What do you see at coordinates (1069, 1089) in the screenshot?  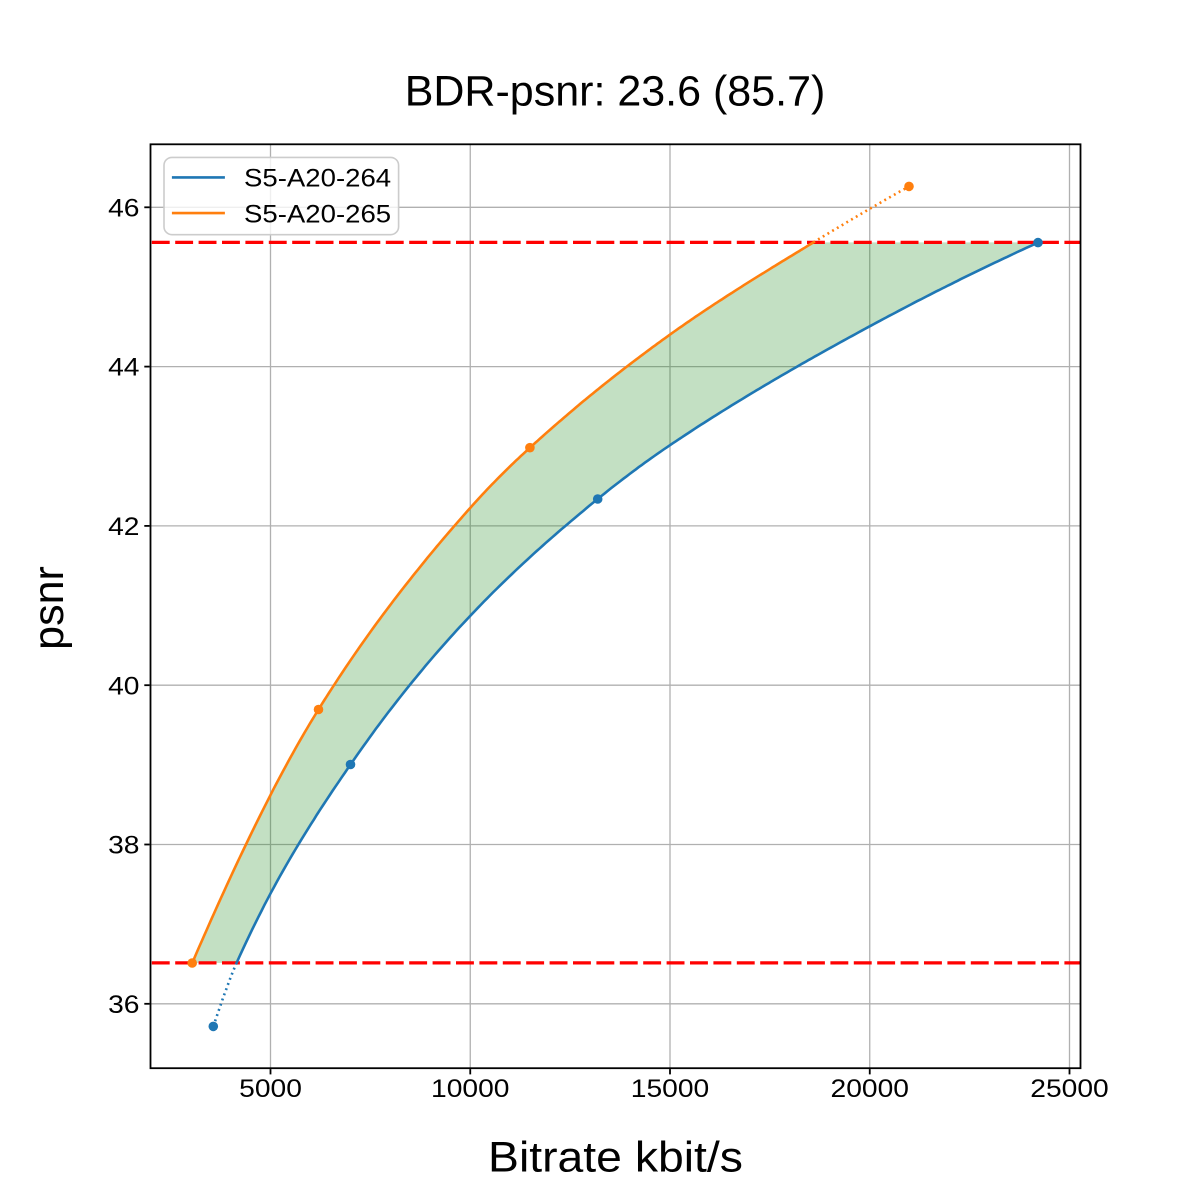 I see `svg-text: 25000` at bounding box center [1069, 1089].